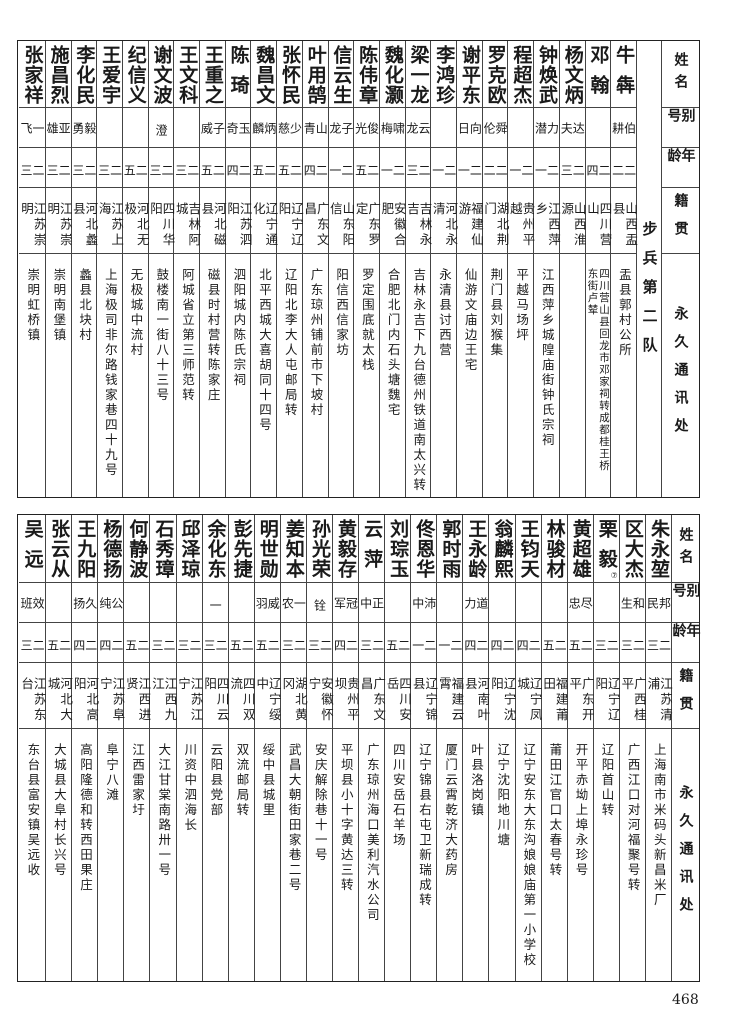 The height and width of the screenshot is (1024, 730). I want to click on person-origin: 安徽怀宁, so click(320, 700).